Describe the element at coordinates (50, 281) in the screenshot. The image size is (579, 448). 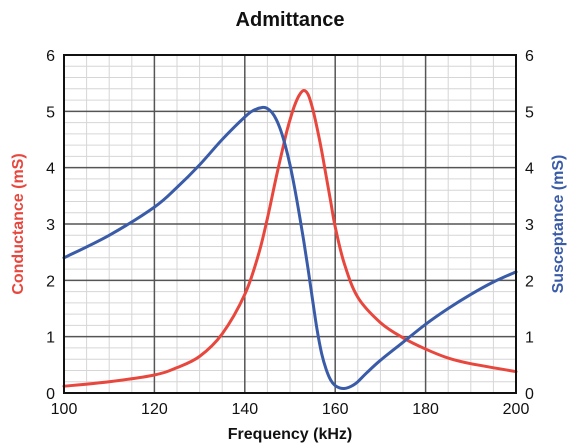
I see `y-tick-label-left: 2` at that location.